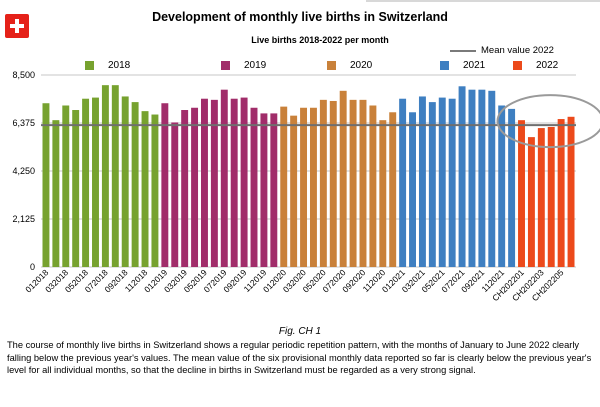 The image size is (600, 407). Describe the element at coordinates (361, 65) in the screenshot. I see `legend-label-2020: 2020` at that location.